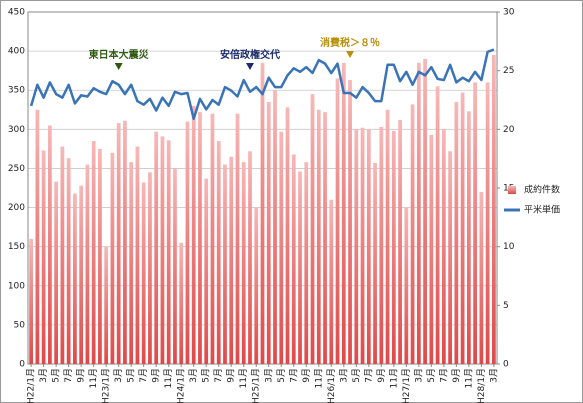 The image size is (583, 403). I want to click on y-tick-label: 250, so click(16, 169).